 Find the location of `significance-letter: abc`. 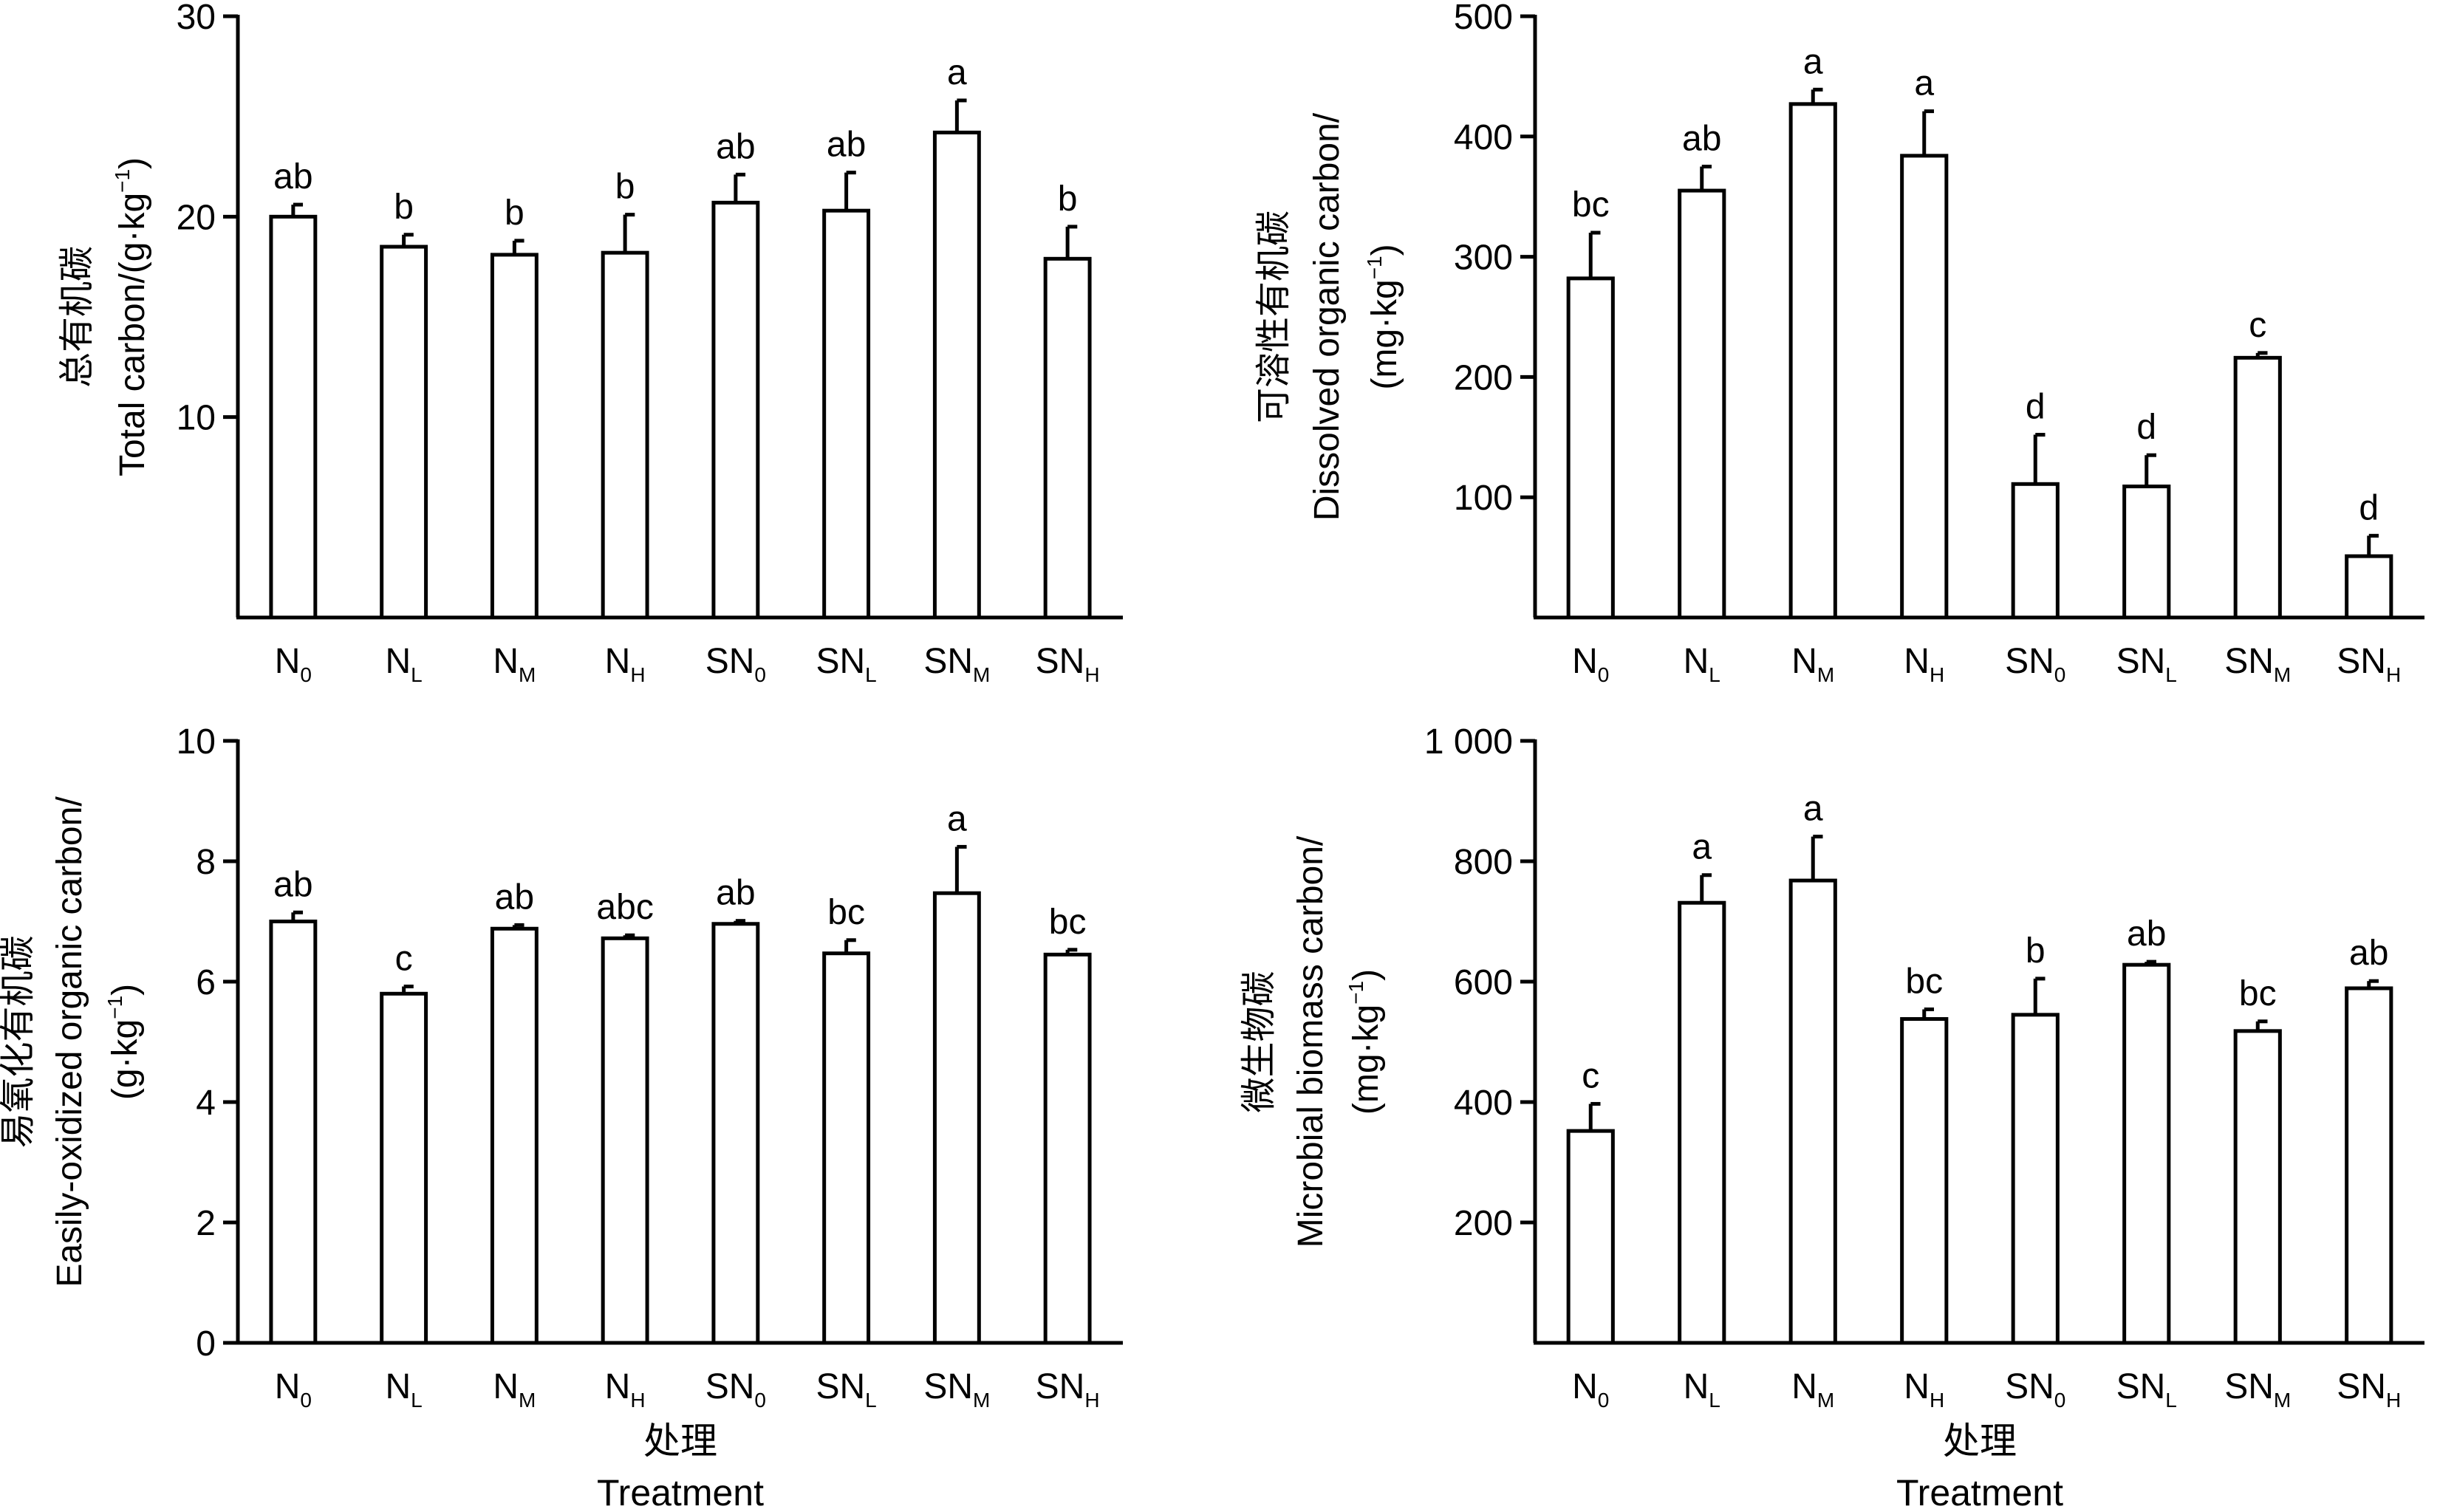

significance-letter: abc is located at coordinates (624, 907).